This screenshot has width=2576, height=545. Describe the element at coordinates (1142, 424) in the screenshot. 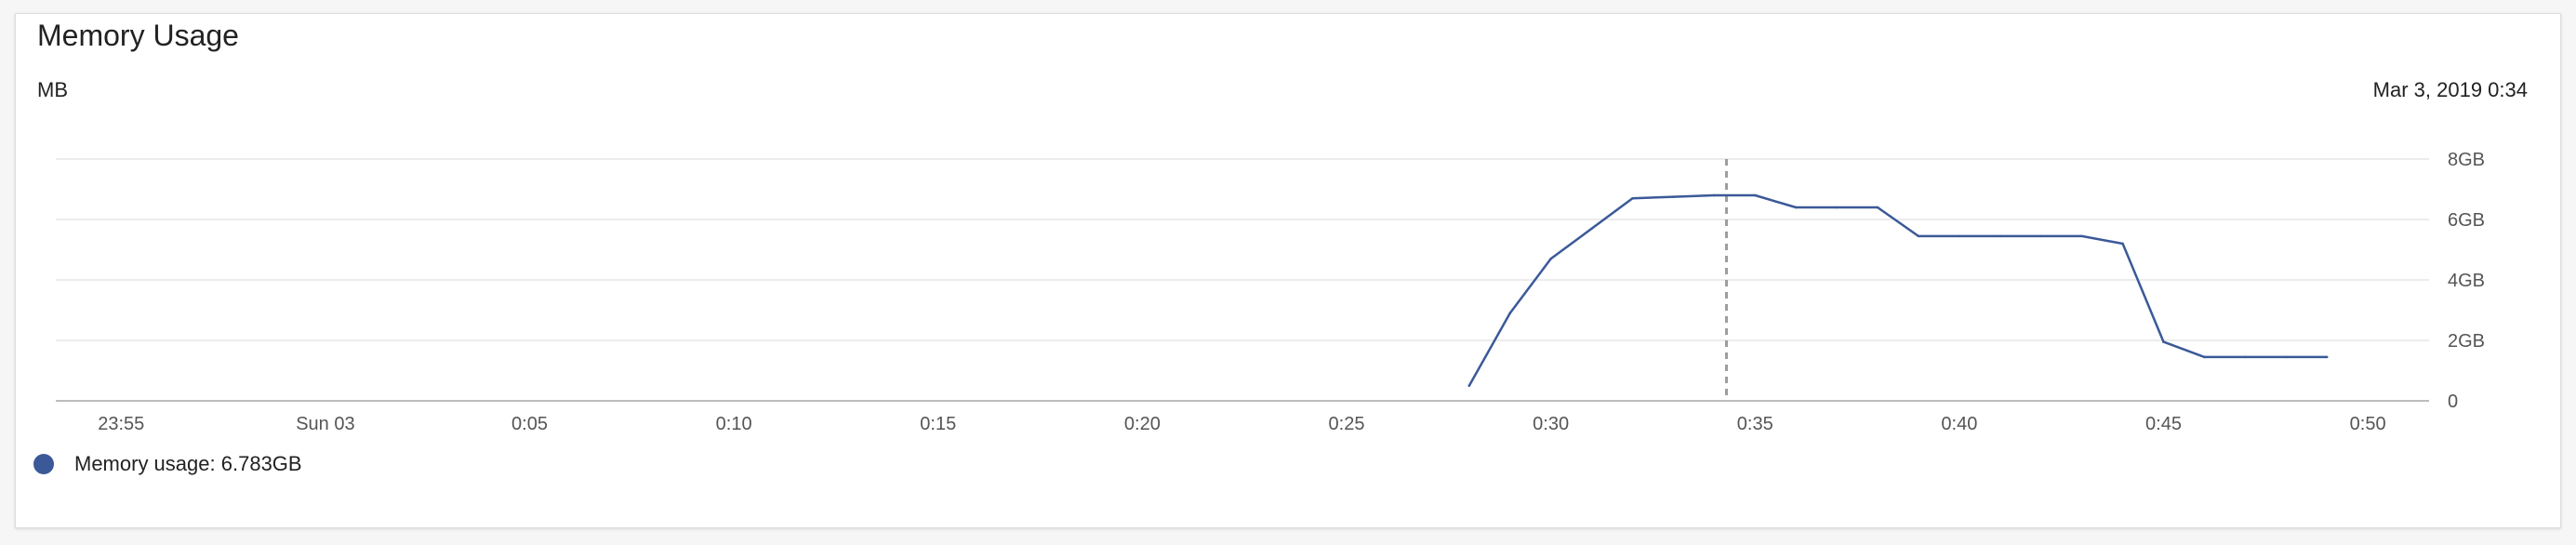

I see `x-tick-label: 0:20` at that location.